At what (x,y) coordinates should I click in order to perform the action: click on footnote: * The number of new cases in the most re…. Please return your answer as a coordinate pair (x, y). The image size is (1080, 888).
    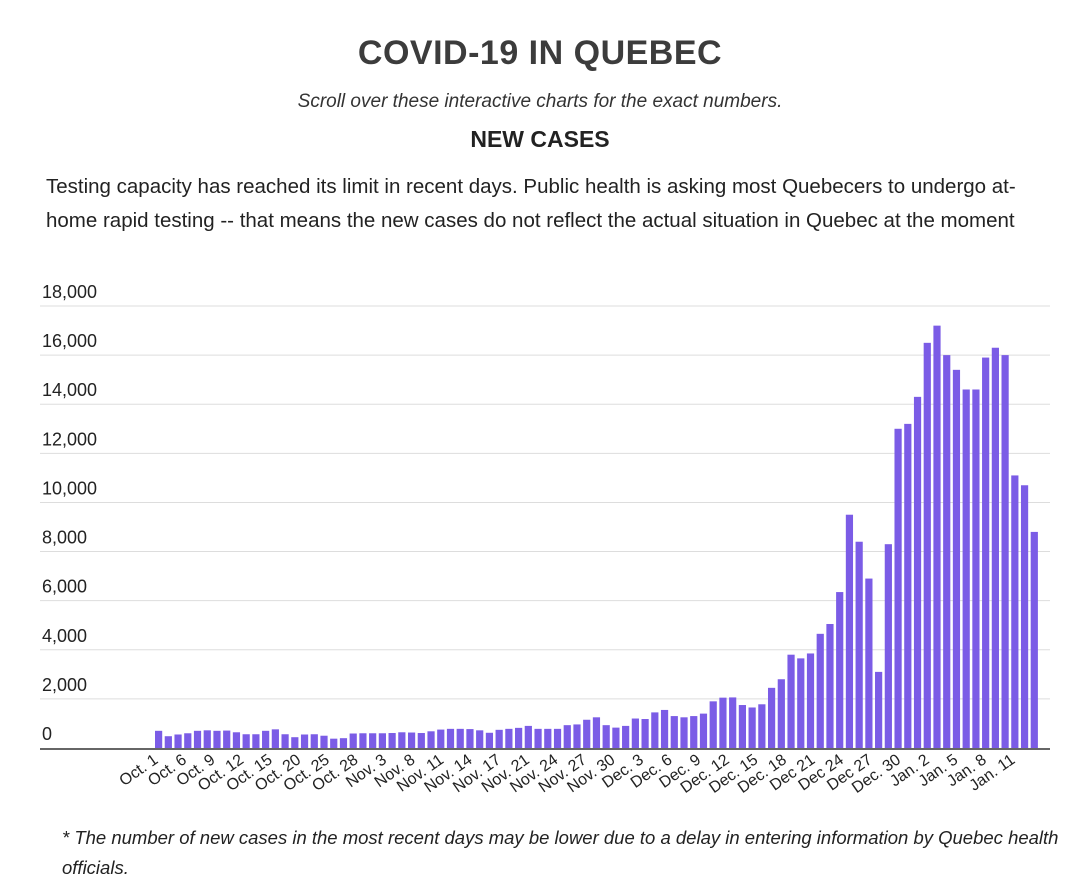
    Looking at the image, I should click on (560, 852).